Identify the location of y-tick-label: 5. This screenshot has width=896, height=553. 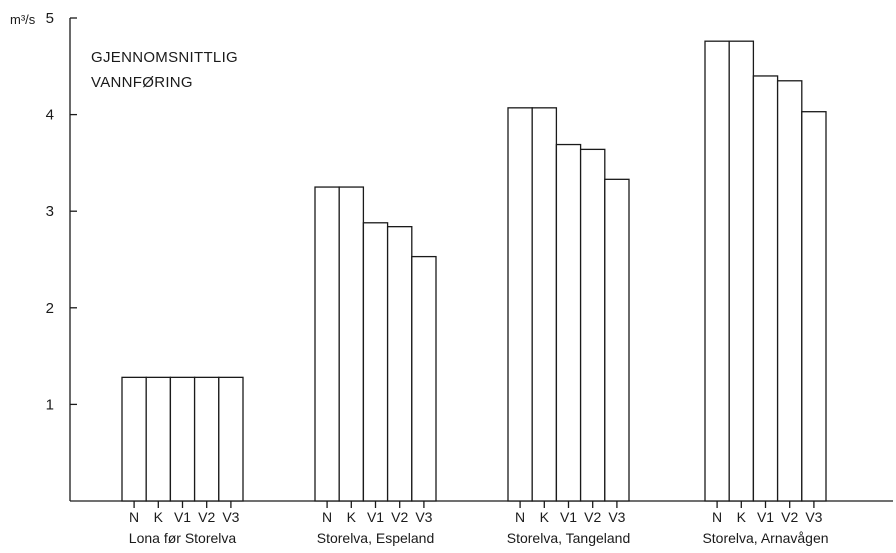
(50, 18).